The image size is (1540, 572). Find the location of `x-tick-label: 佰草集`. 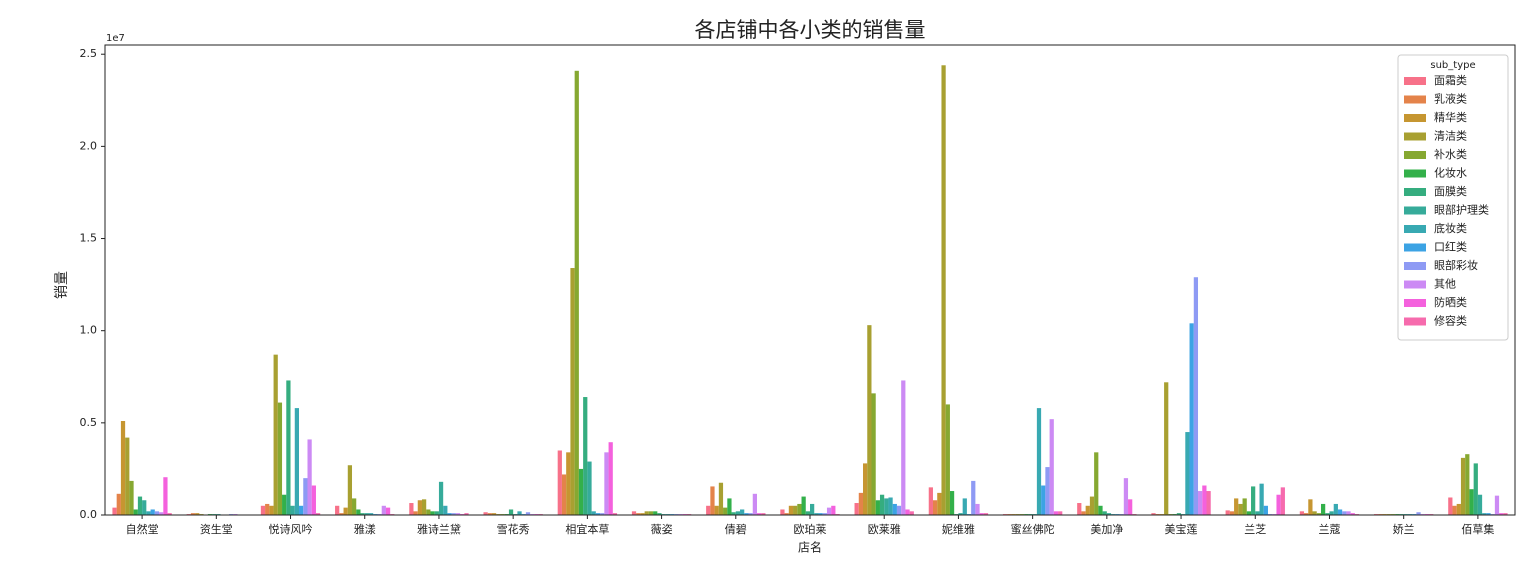

x-tick-label: 佰草集 is located at coordinates (1477, 529).